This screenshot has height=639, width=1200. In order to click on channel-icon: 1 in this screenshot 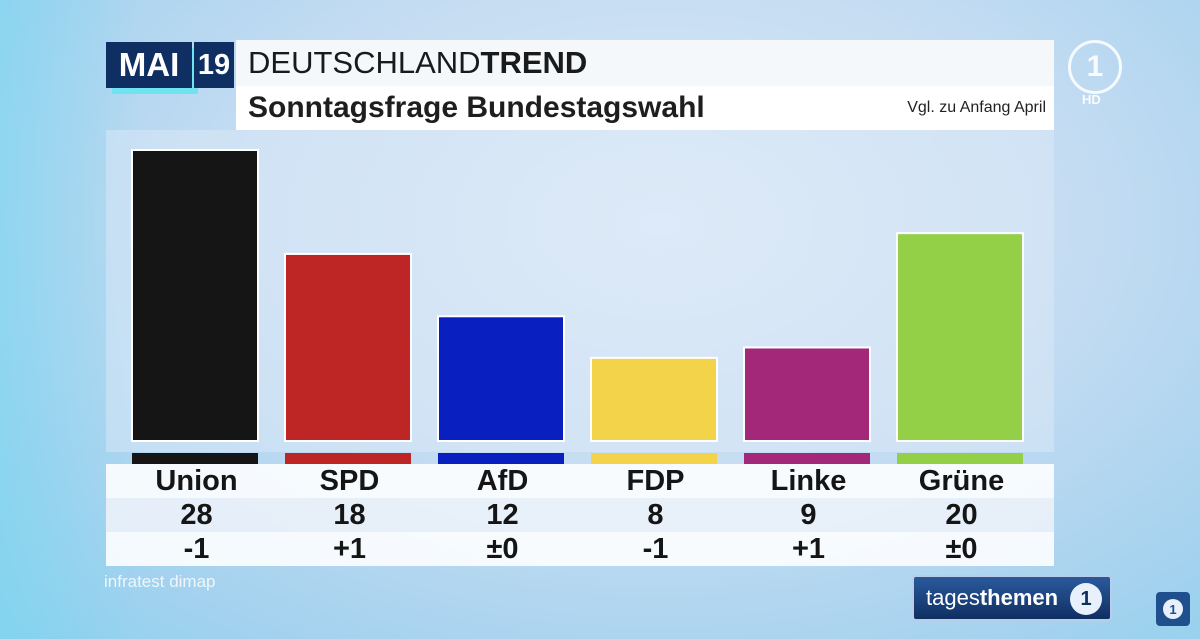, I will do `click(1173, 609)`.